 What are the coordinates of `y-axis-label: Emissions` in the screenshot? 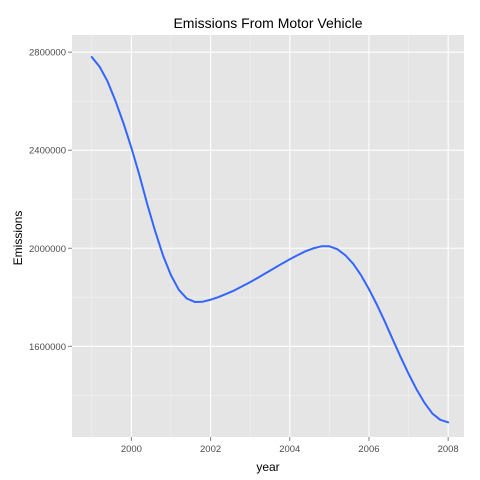 It's located at (18, 238).